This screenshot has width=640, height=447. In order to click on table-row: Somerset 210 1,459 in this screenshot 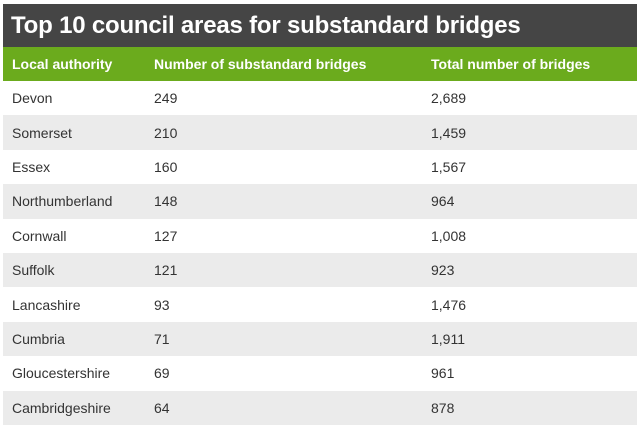, I will do `click(320, 132)`.